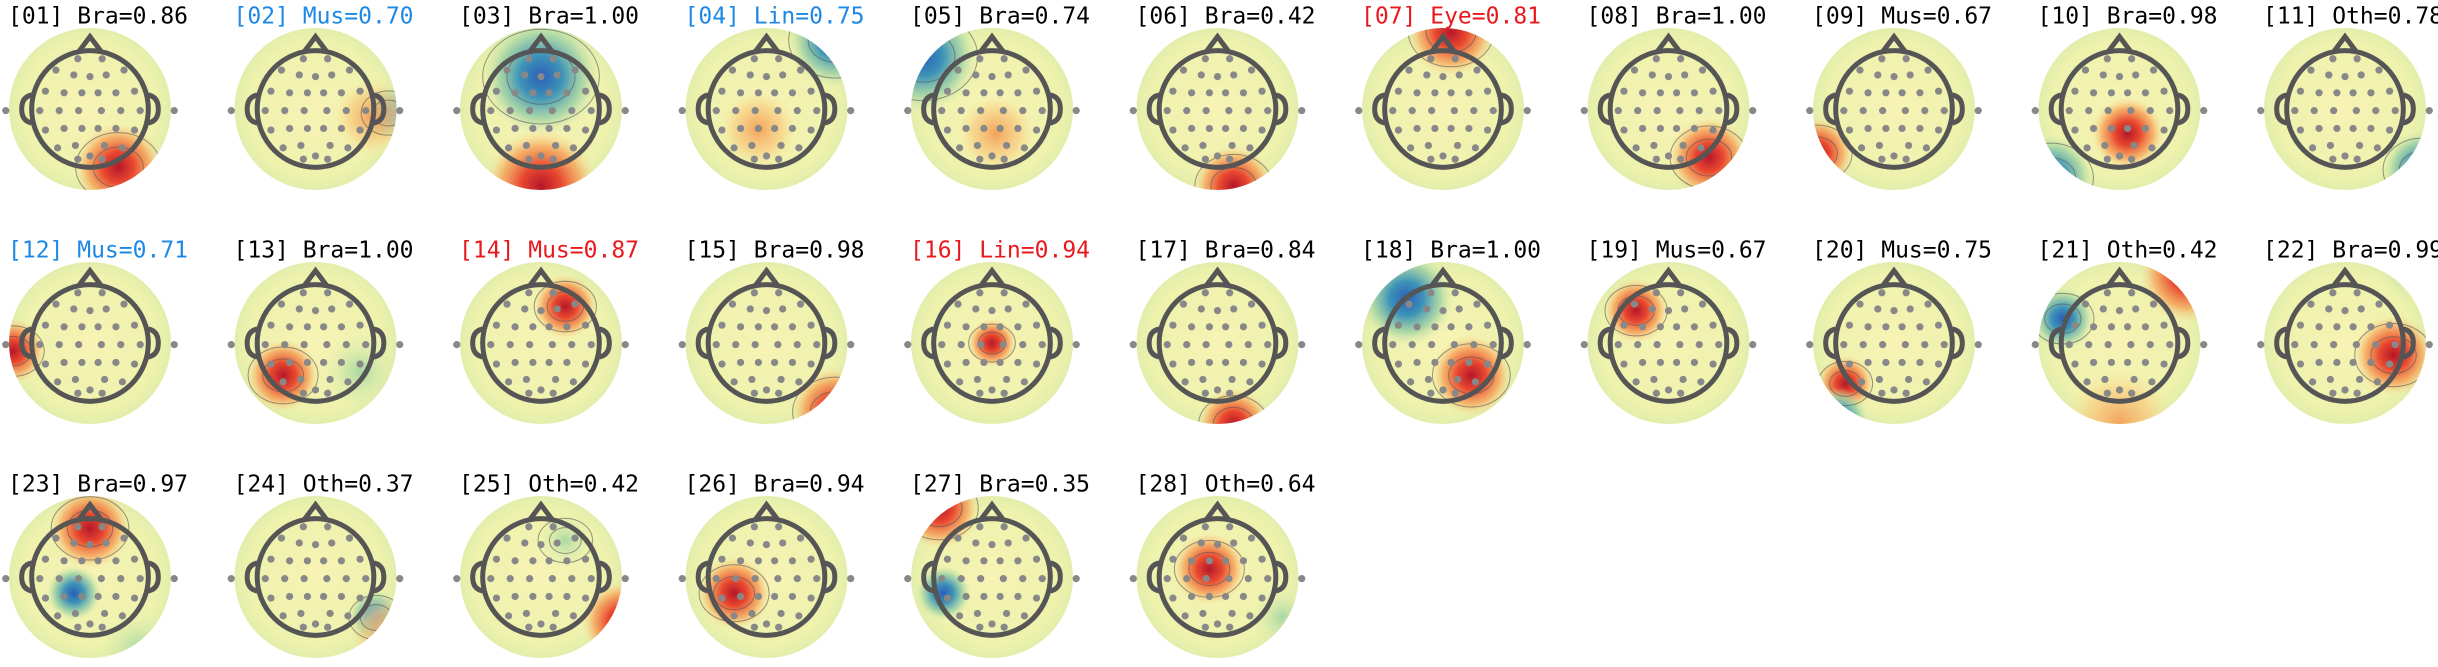 The image size is (2438, 667). What do you see at coordinates (324, 251) in the screenshot?
I see `component-label: [13] Bra=1.00` at bounding box center [324, 251].